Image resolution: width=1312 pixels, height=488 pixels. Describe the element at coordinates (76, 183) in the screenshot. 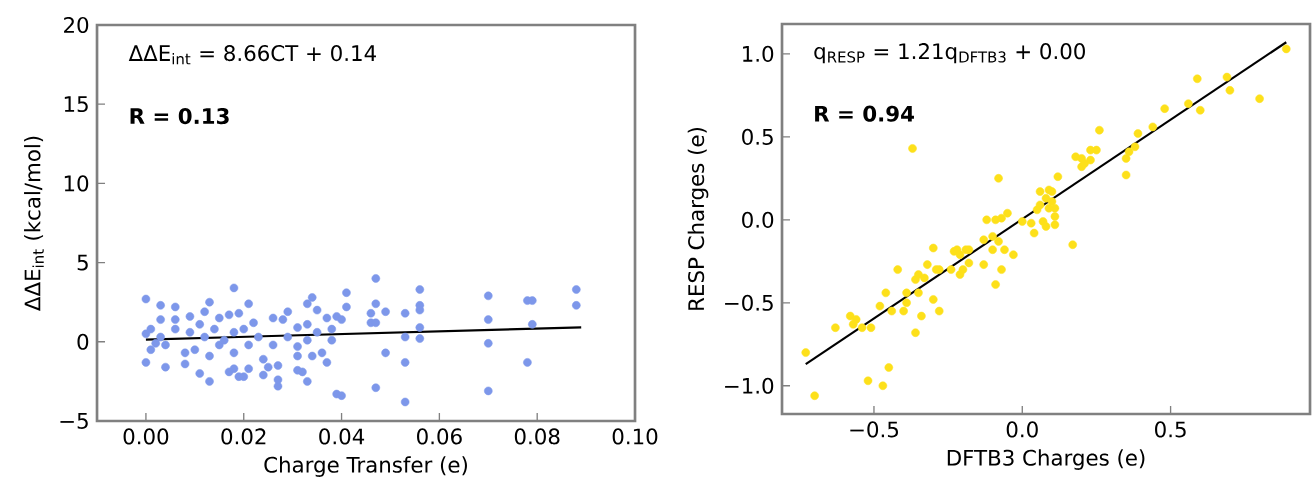

I see `y-tick-label: 10` at that location.